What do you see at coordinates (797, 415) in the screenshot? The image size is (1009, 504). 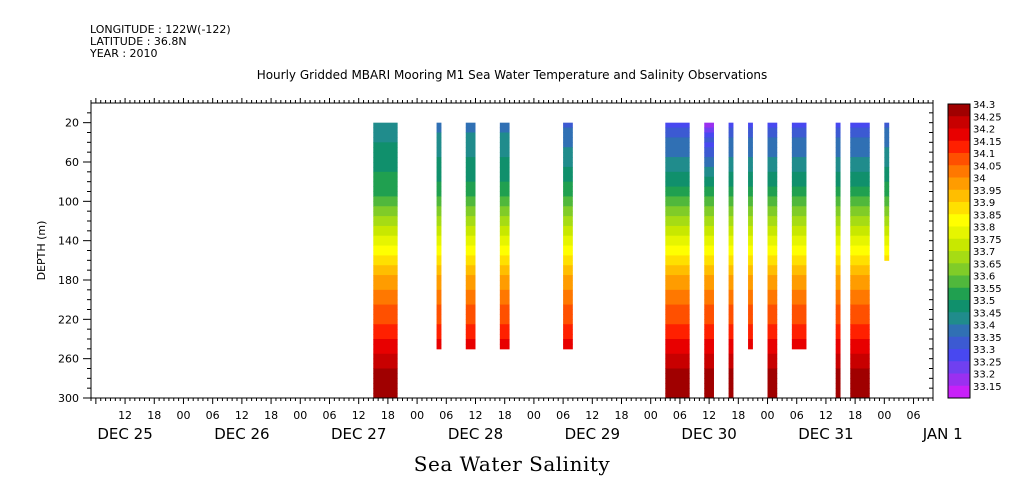 I see `x-tick-label: 06` at bounding box center [797, 415].